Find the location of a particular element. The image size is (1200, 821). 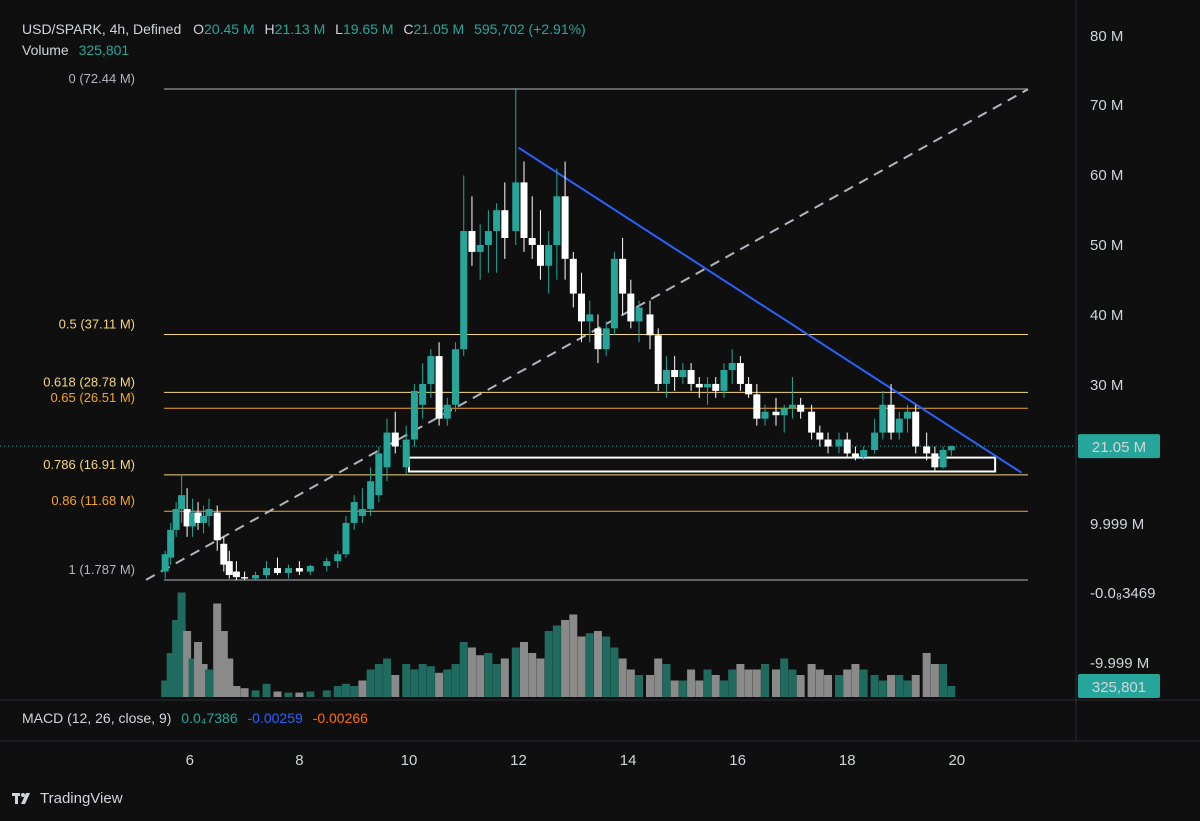

price-axis-tick: 30 M is located at coordinates (1106, 385).